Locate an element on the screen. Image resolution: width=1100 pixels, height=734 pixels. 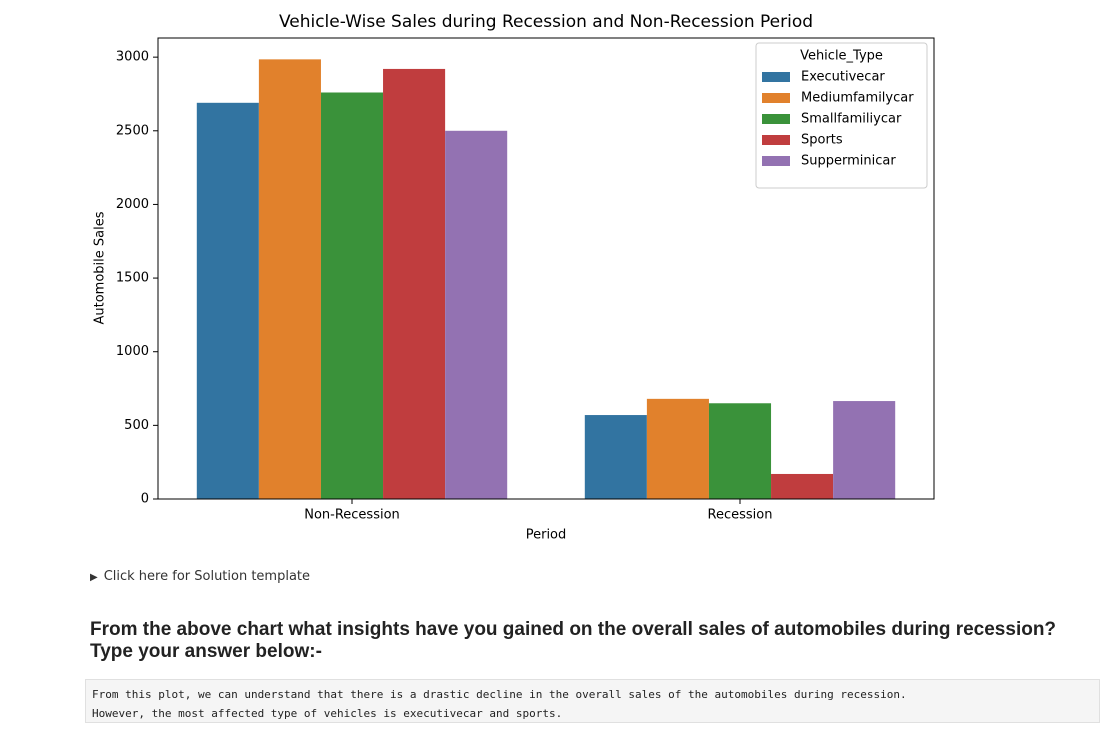
y-tick-label: 3000 is located at coordinates (132, 57).